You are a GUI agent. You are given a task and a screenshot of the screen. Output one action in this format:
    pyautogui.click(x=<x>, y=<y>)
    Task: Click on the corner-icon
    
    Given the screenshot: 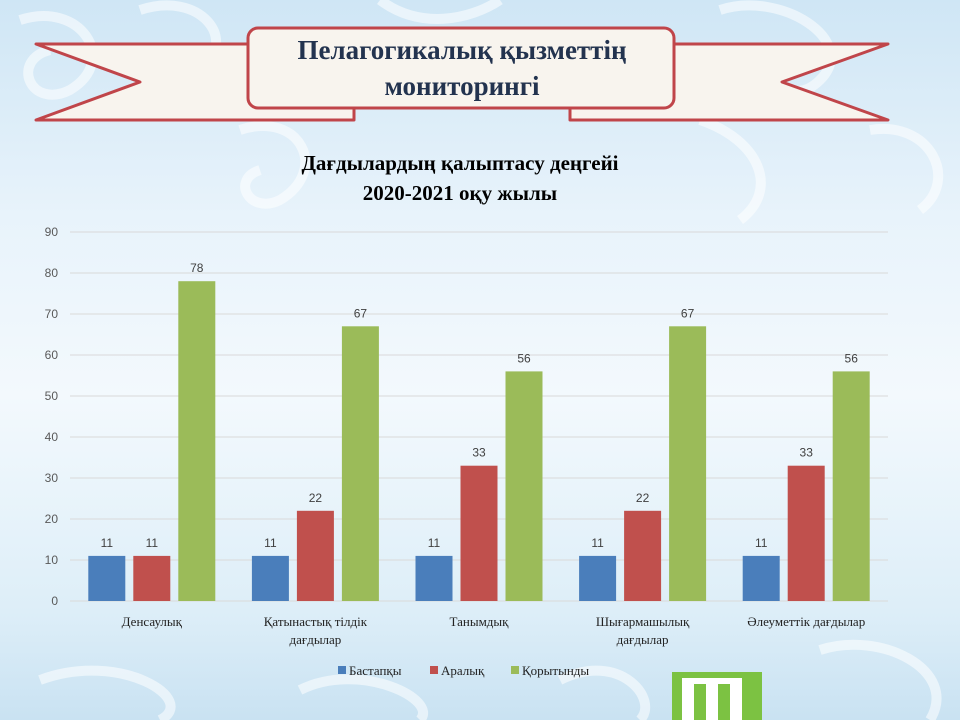 What is the action you would take?
    pyautogui.click(x=717, y=696)
    